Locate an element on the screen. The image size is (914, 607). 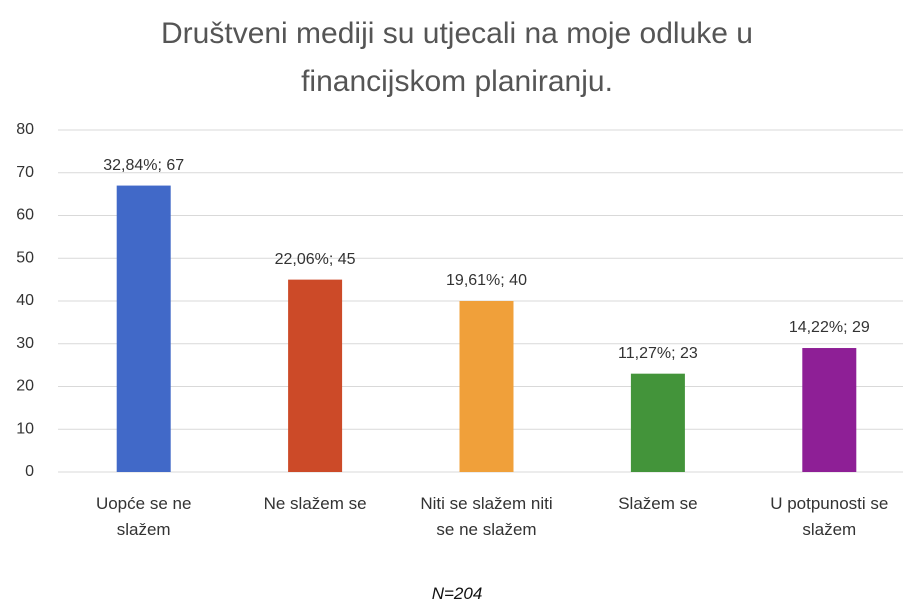
annotation: N=204 is located at coordinates (457, 593).